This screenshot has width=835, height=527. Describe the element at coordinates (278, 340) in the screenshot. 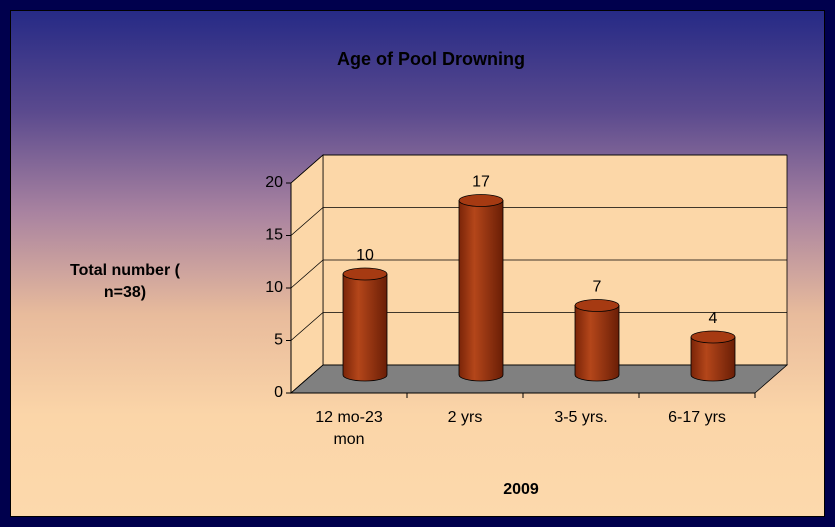

I see `y-tick-label: 5` at that location.